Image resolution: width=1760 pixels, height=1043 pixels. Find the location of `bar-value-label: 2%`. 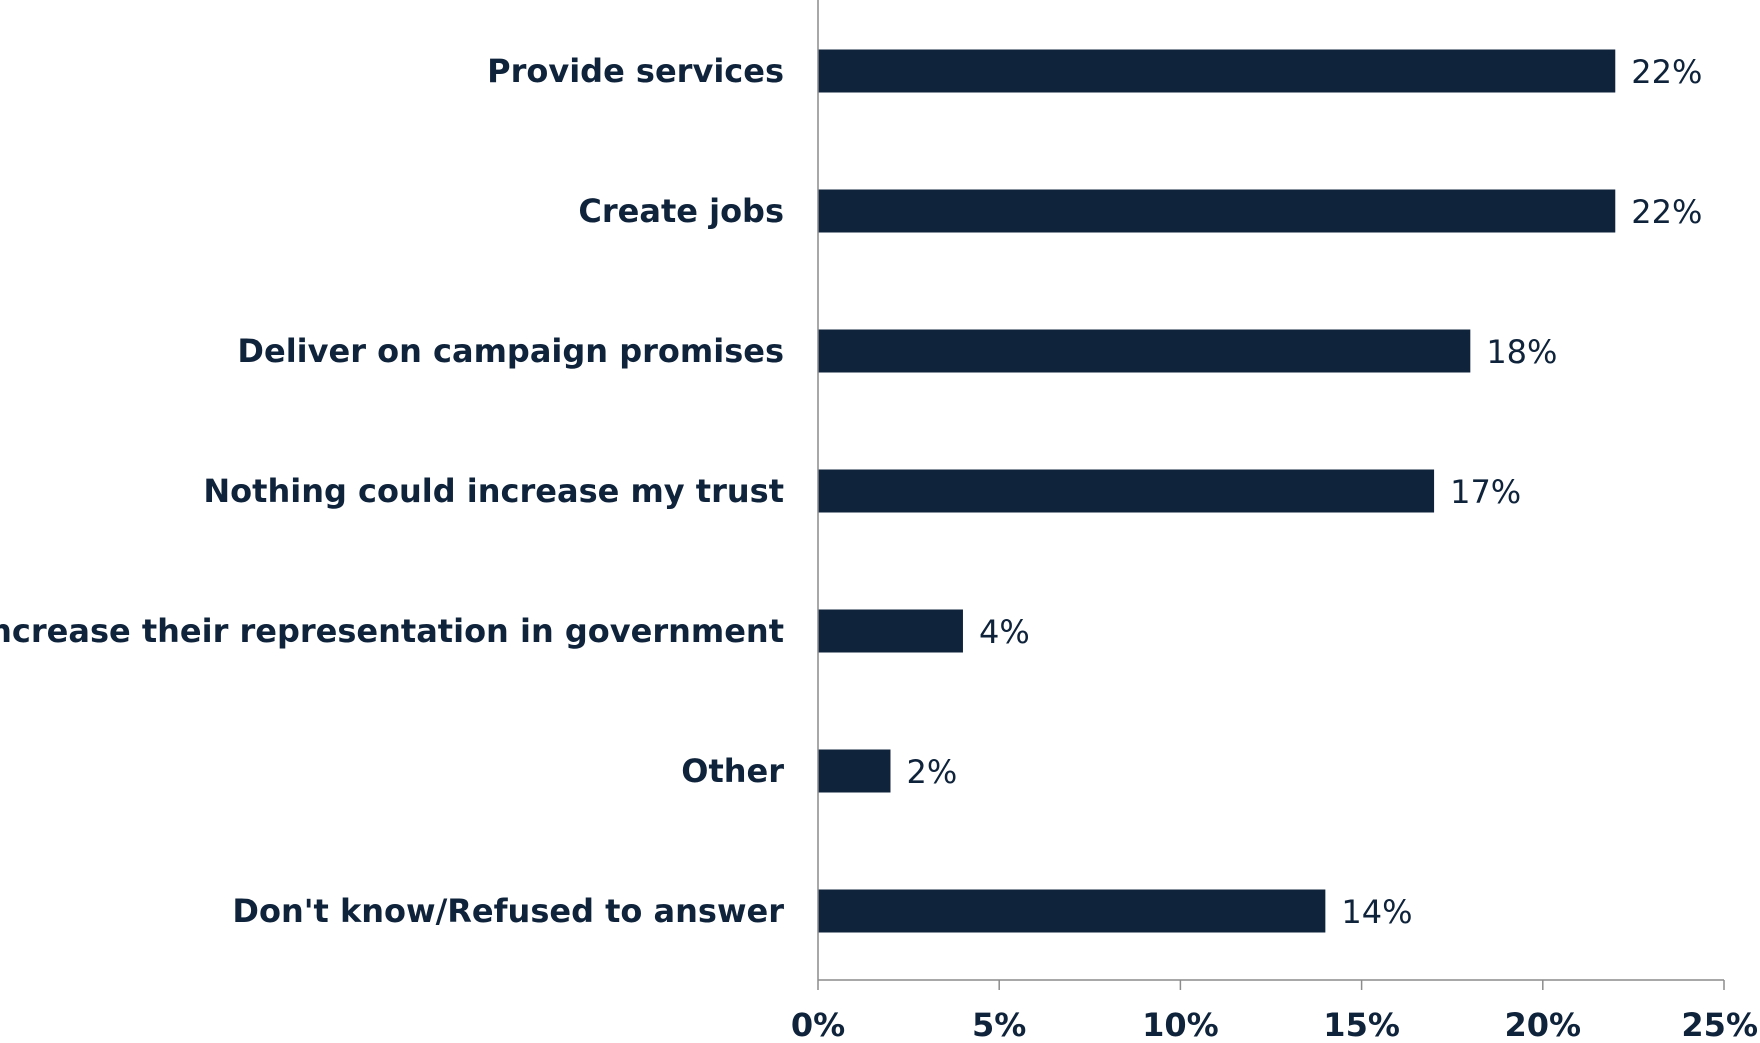

bar-value-label: 2% is located at coordinates (931, 772).